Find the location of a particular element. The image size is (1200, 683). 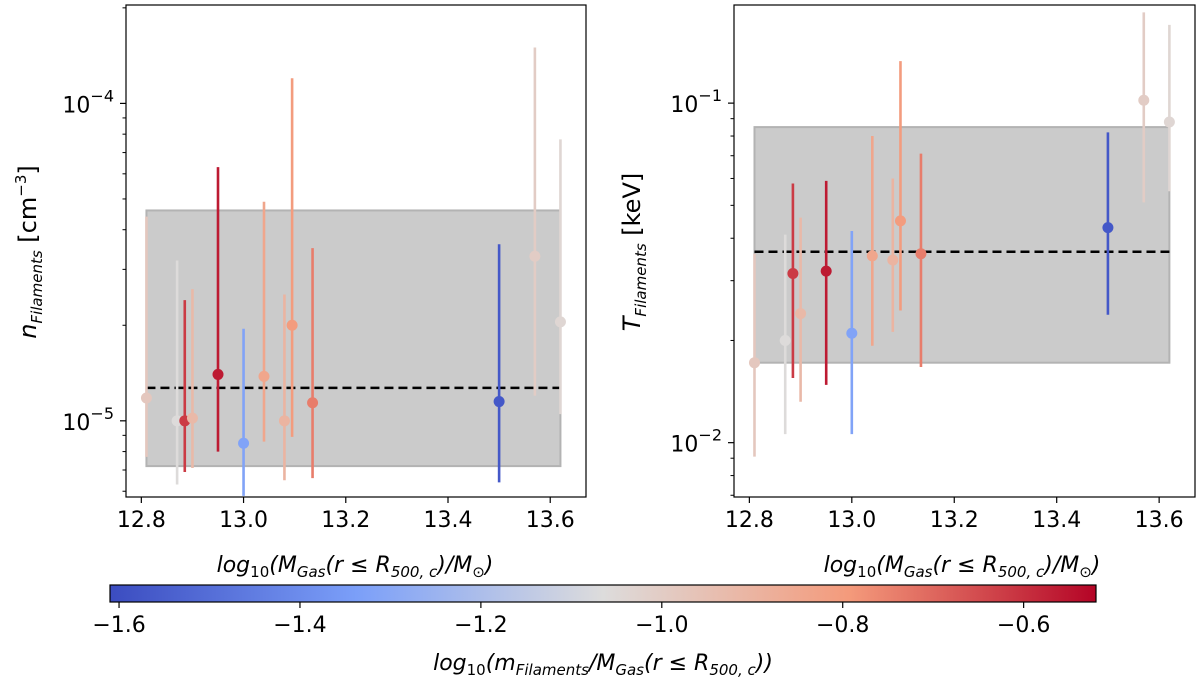

colorbar-tick-label: −1.0 is located at coordinates (661, 625).